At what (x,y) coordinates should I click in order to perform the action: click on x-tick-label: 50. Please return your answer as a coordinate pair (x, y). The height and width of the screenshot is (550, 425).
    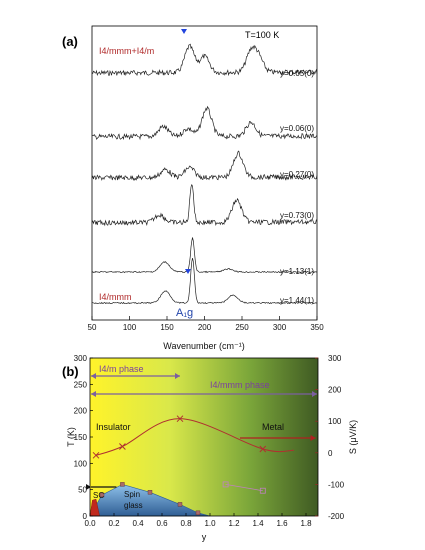
    Looking at the image, I should click on (92, 327).